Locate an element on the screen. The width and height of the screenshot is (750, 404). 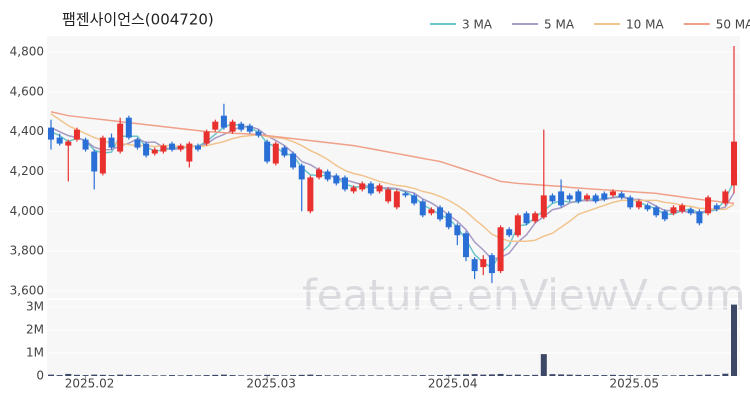
volume-y-tick-label: 3M is located at coordinates (35, 306).